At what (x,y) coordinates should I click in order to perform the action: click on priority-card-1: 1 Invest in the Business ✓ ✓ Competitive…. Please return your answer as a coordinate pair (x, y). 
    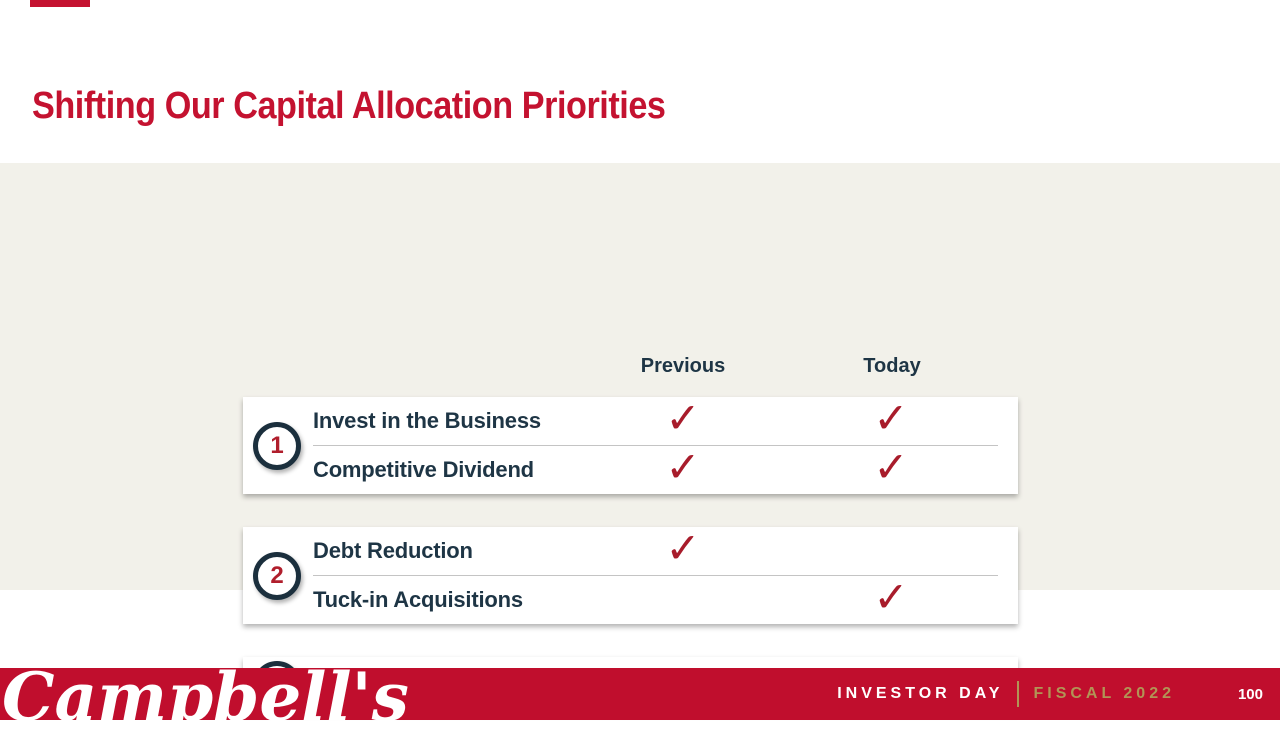
    Looking at the image, I should click on (630, 445).